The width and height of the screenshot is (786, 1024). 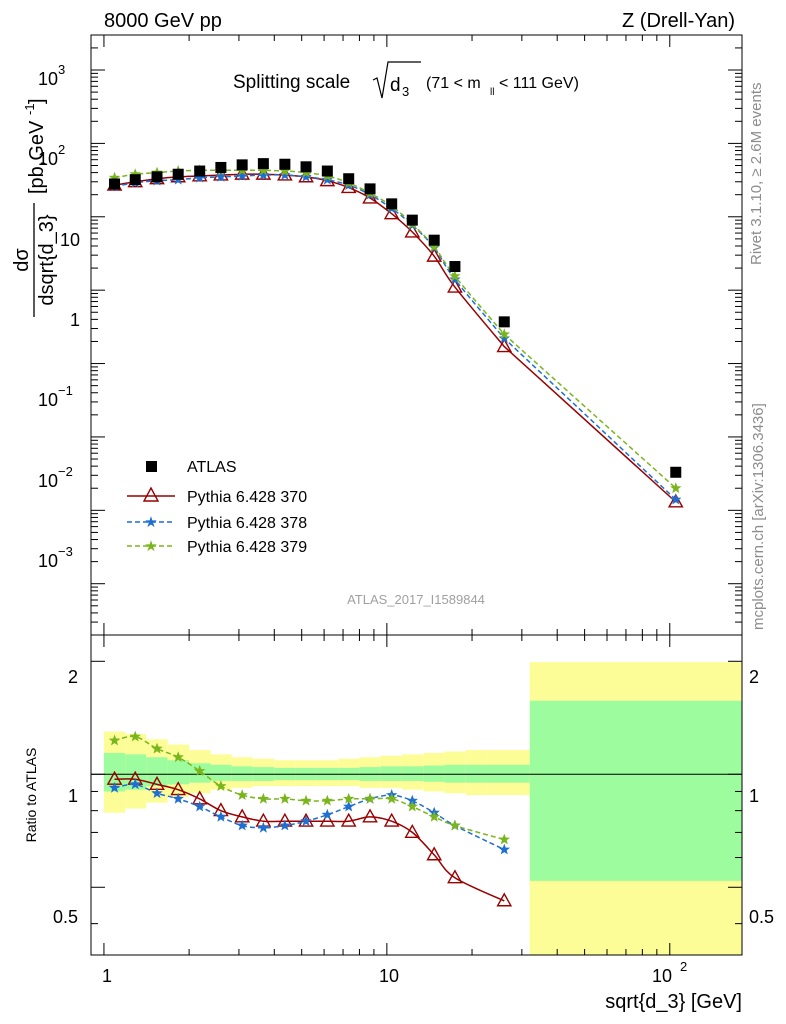 I want to click on ratio-tick-left-05: 0.5, so click(x=65, y=917).